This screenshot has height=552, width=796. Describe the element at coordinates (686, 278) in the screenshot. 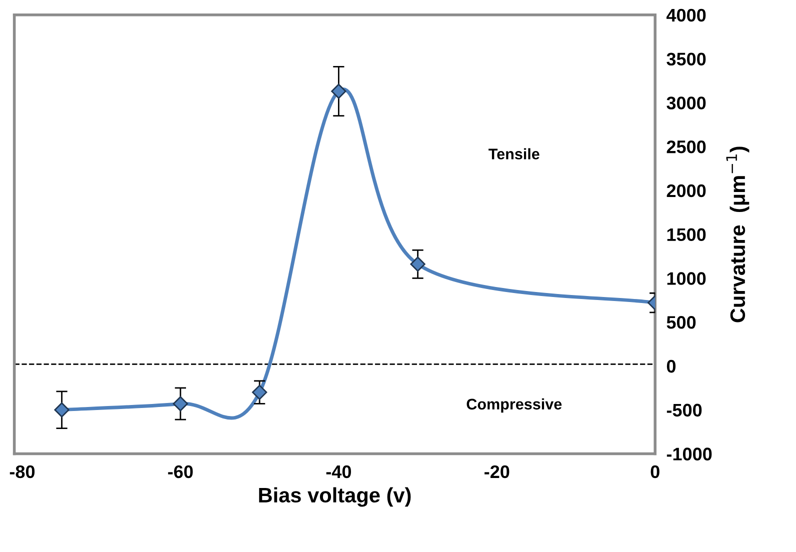

I see `y-tick-label: 1000` at that location.